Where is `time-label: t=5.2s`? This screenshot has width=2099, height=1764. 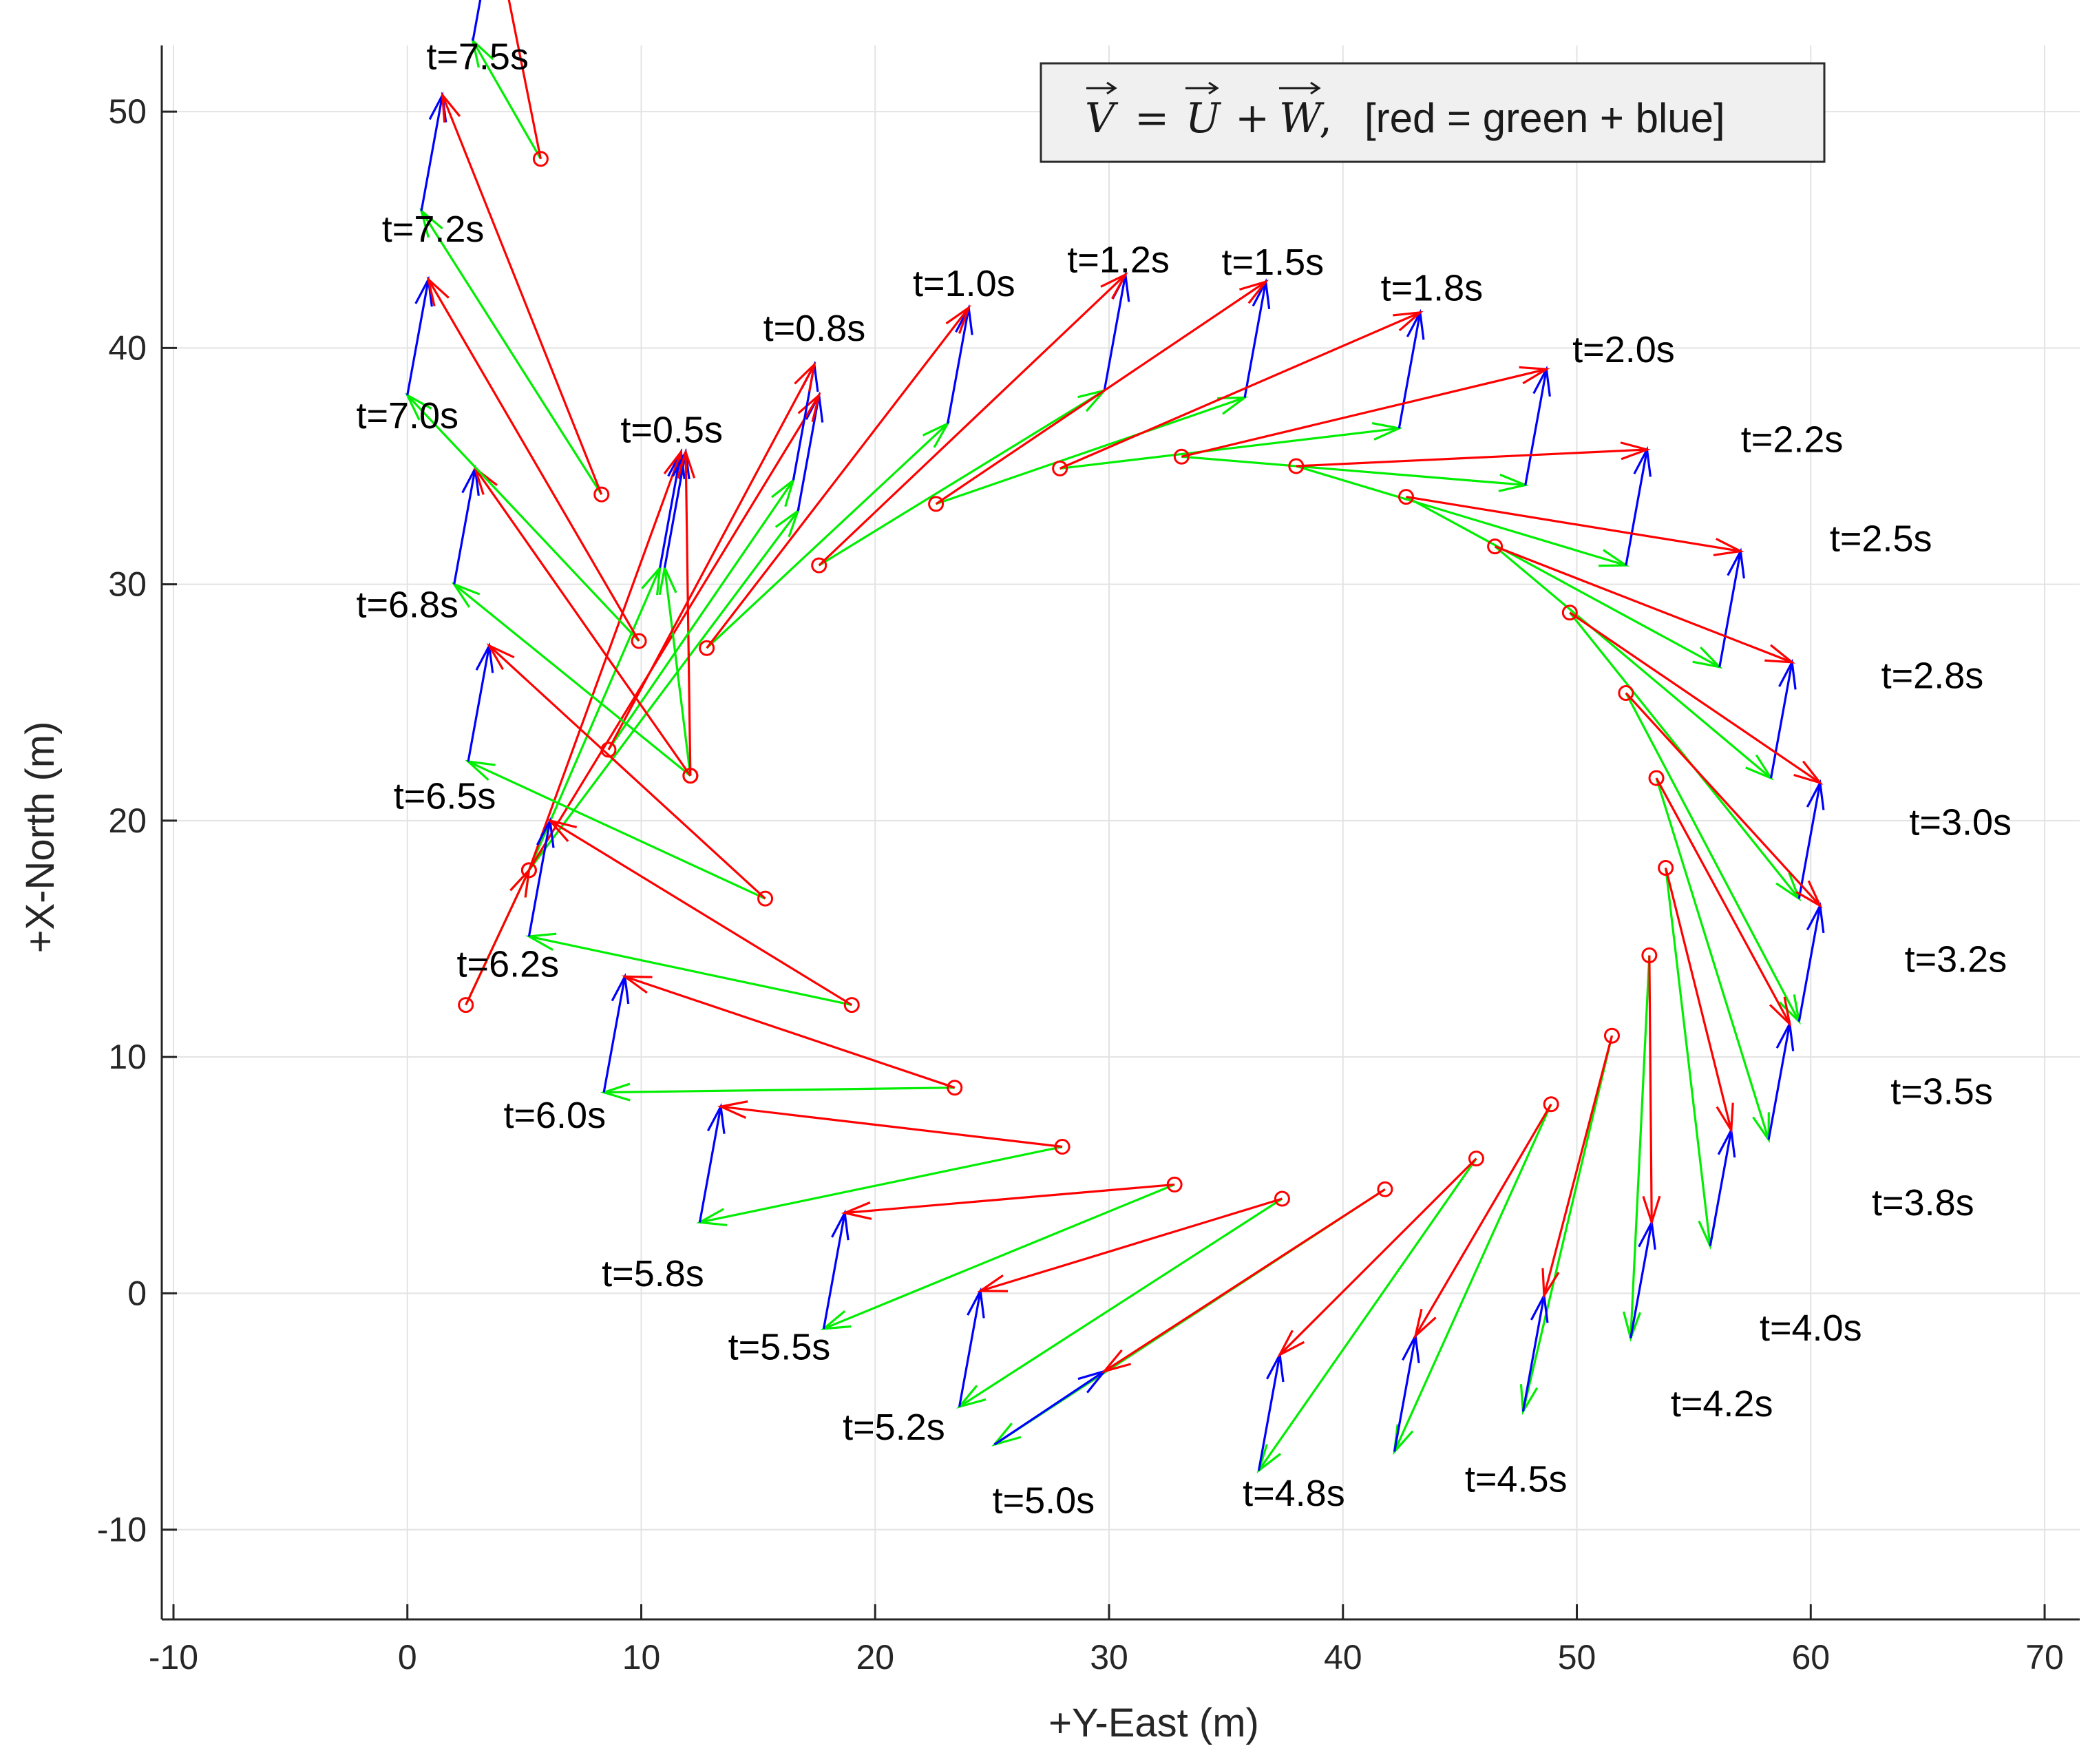 time-label: t=5.2s is located at coordinates (894, 1427).